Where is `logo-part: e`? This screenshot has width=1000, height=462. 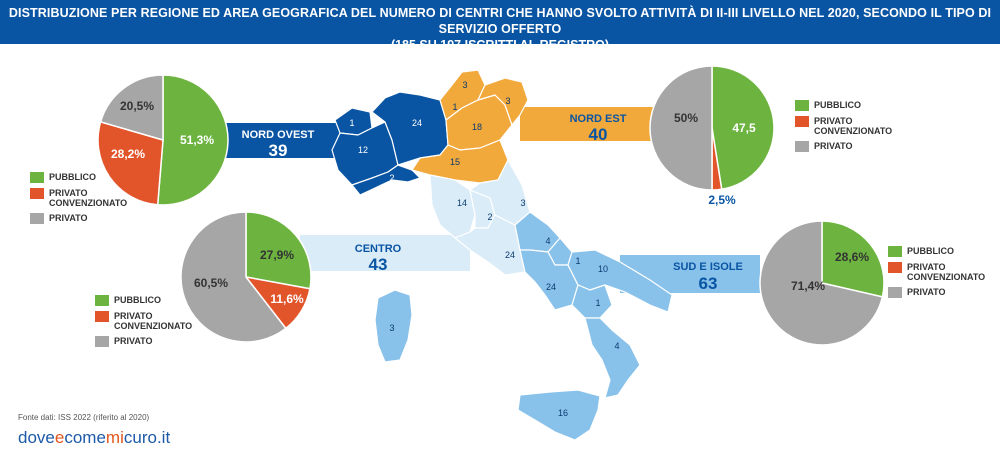 logo-part: e is located at coordinates (59, 437).